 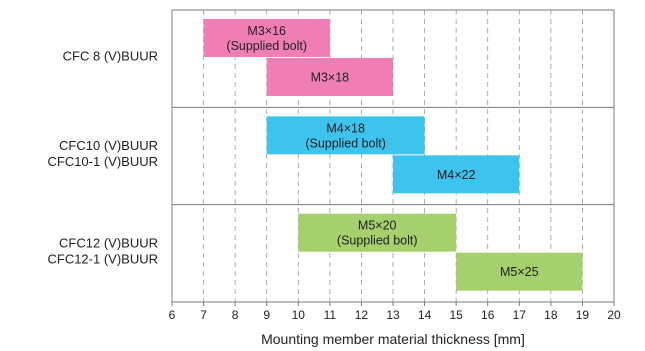 I want to click on tick-label: 14, so click(x=425, y=315).